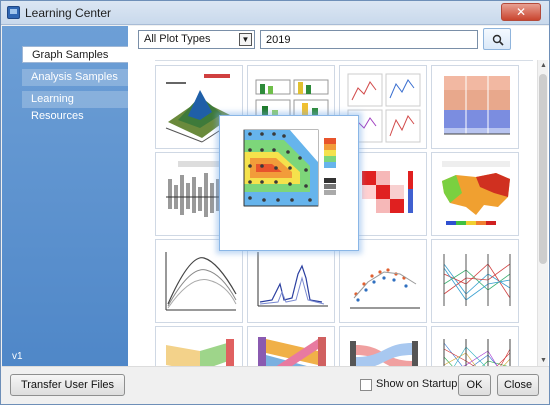 This screenshot has height=405, width=550. I want to click on spectrum-peaks-graph-image, so click(291, 281).